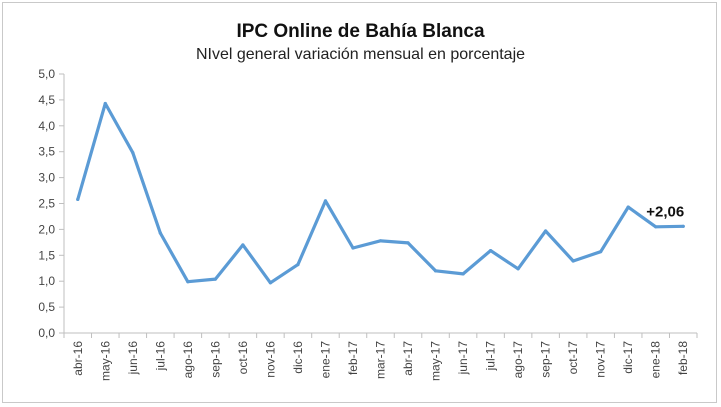  Describe the element at coordinates (436, 361) in the screenshot. I see `x-tick-label: may-17` at that location.